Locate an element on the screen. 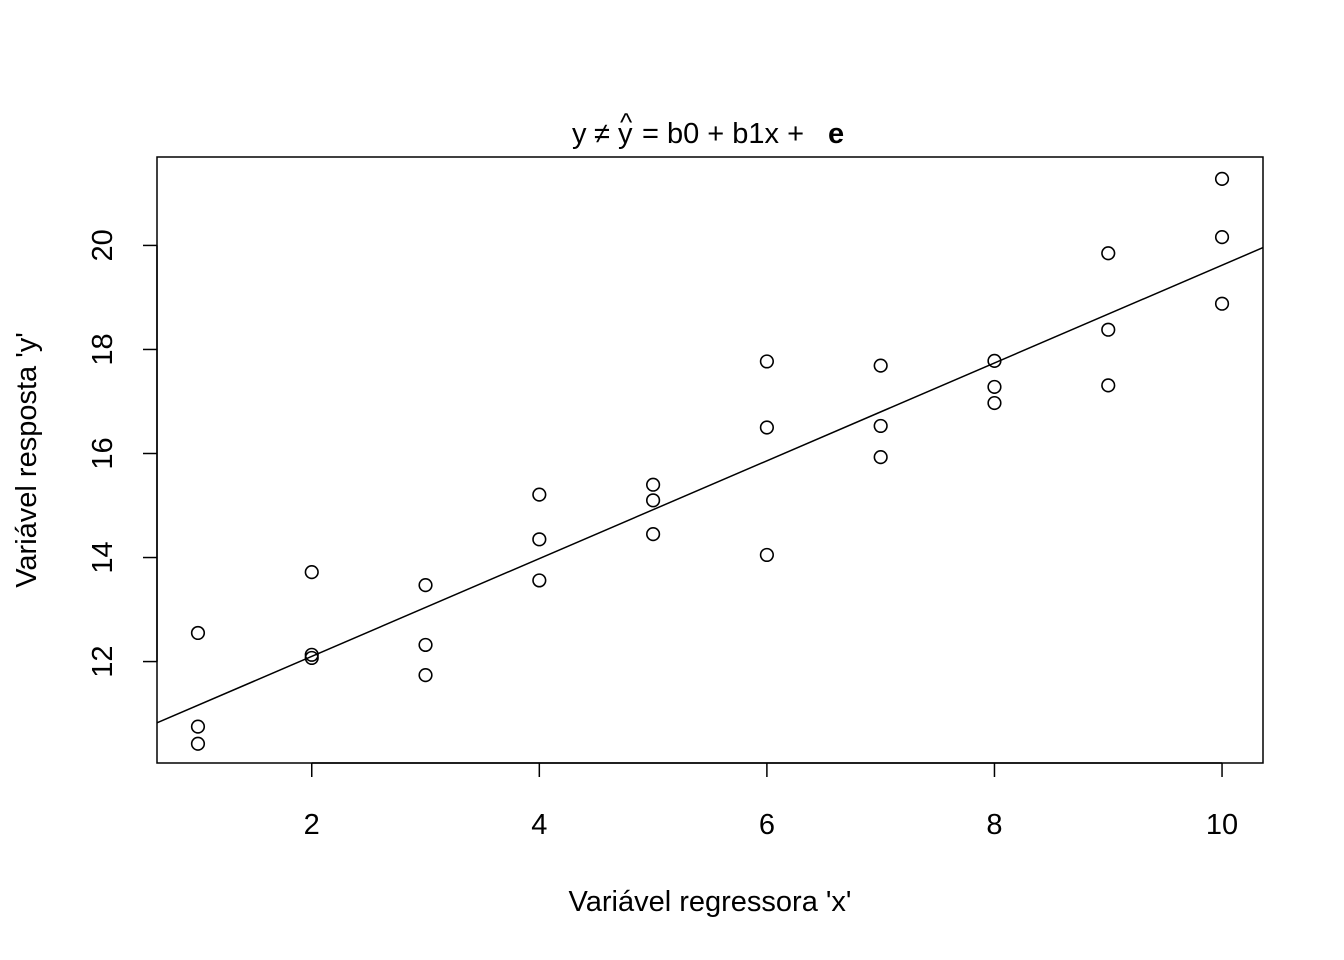  x-tick-label: 4 is located at coordinates (539, 825).